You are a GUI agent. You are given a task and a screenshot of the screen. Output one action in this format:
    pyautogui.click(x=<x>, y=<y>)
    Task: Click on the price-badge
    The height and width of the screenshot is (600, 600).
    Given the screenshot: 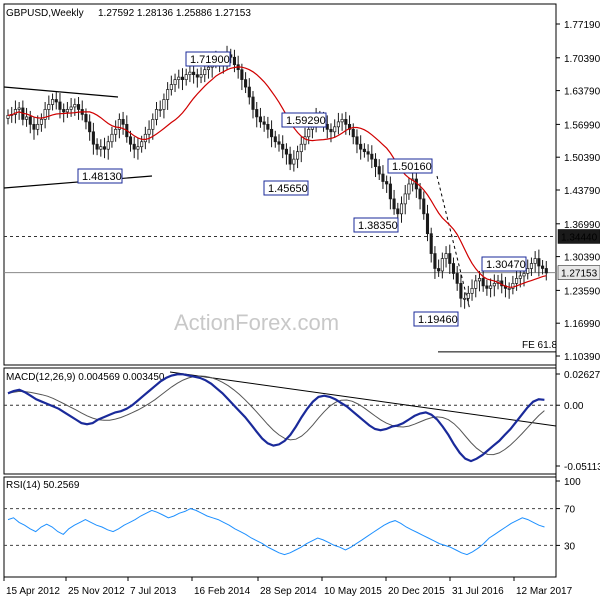 What is the action you would take?
    pyautogui.click(x=578, y=272)
    